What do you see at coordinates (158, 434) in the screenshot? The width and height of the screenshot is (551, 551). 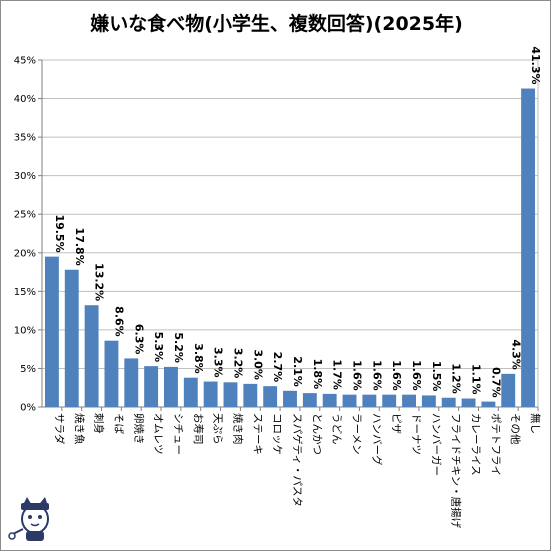 I see `x-tick-label: オムレツ` at bounding box center [158, 434].